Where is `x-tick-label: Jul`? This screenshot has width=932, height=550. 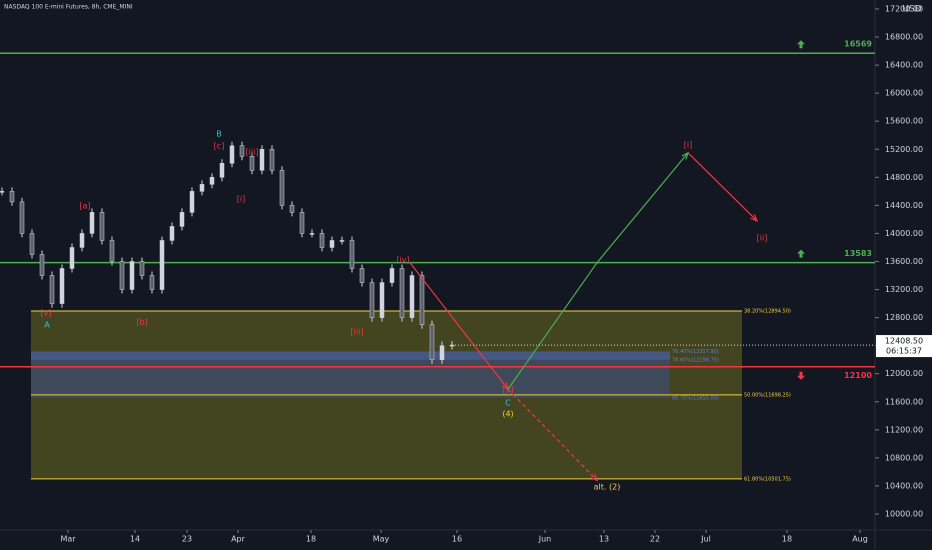
x-tick-label: Jul is located at coordinates (705, 539).